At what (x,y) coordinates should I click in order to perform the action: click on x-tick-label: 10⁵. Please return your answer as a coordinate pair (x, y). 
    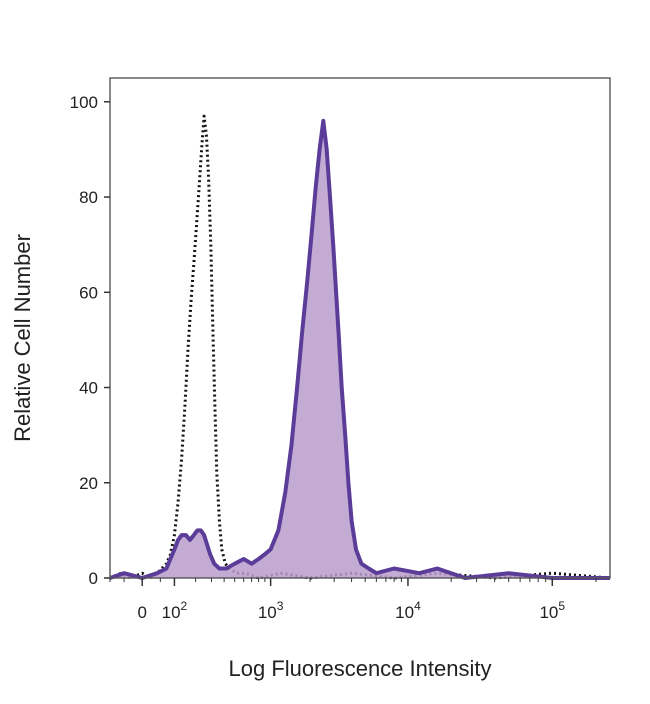
    Looking at the image, I should click on (552, 610).